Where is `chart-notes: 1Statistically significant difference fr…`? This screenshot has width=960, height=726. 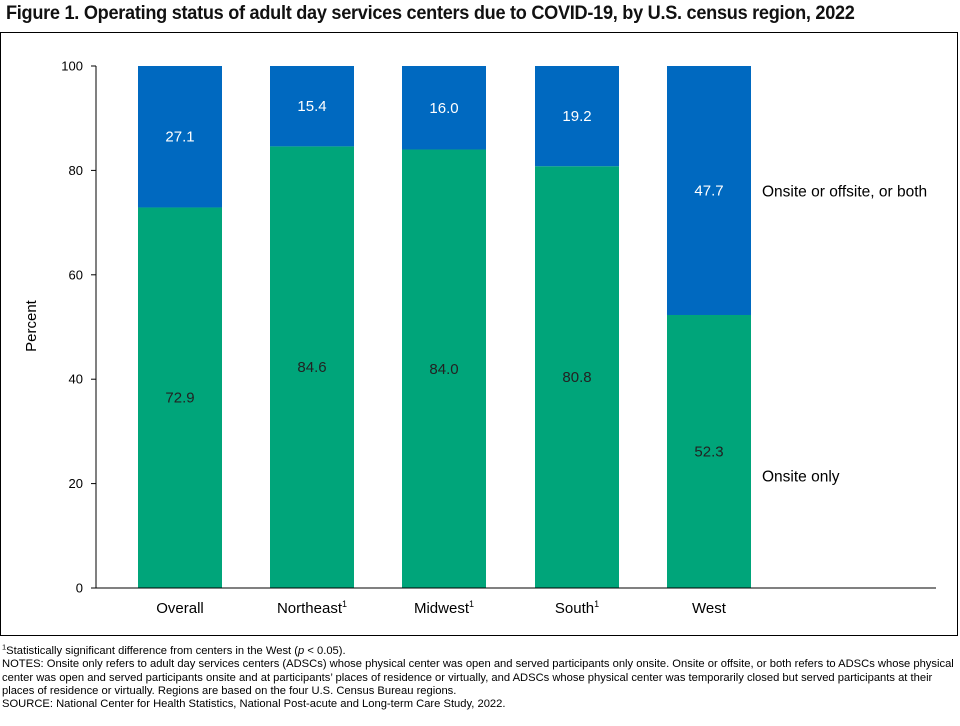 chart-notes: 1Statistically significant difference fr… is located at coordinates (480, 676).